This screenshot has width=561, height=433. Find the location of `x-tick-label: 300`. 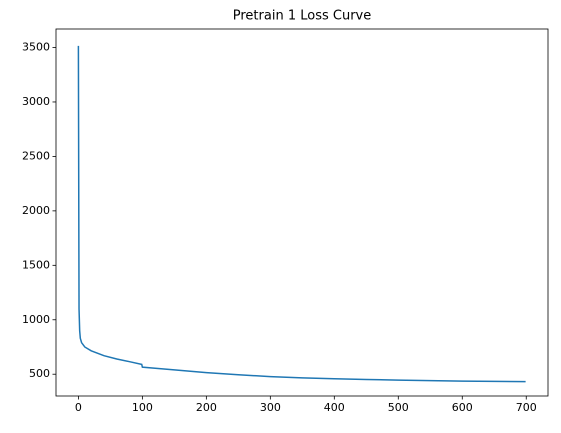

x-tick-label: 300 is located at coordinates (270, 407).